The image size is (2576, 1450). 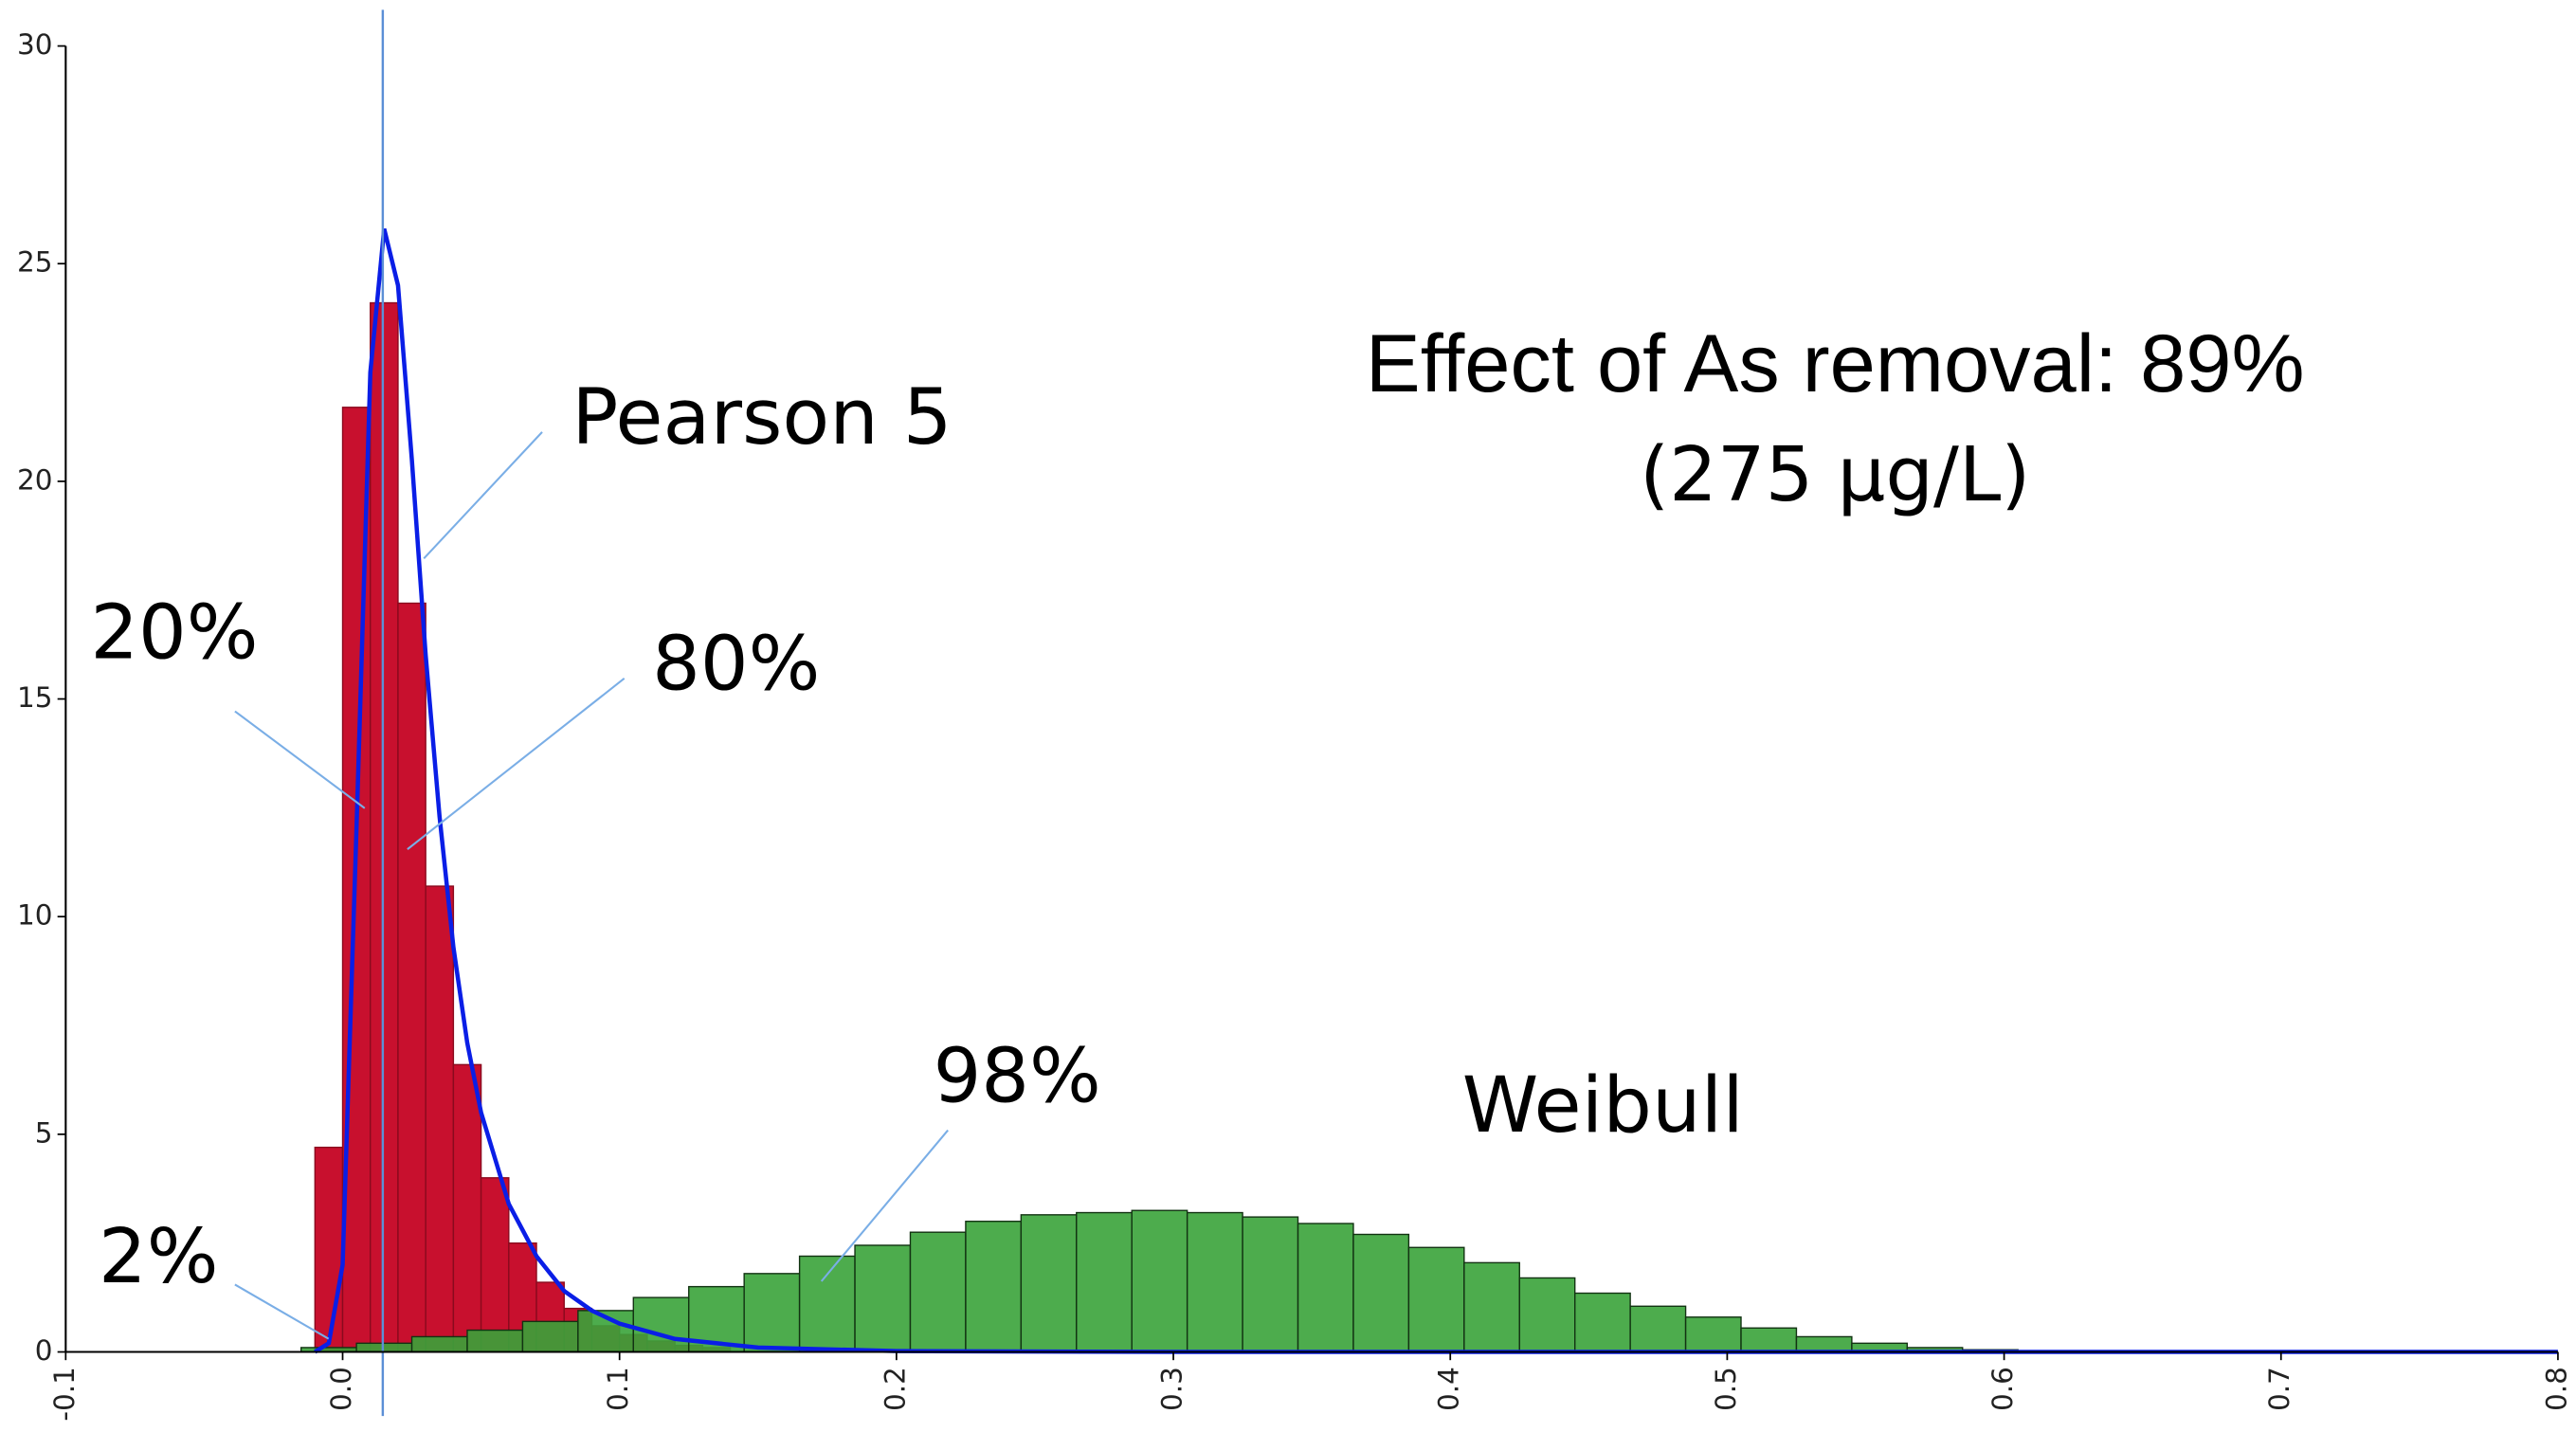 I want to click on y-tick-label: 25, so click(x=34, y=263).